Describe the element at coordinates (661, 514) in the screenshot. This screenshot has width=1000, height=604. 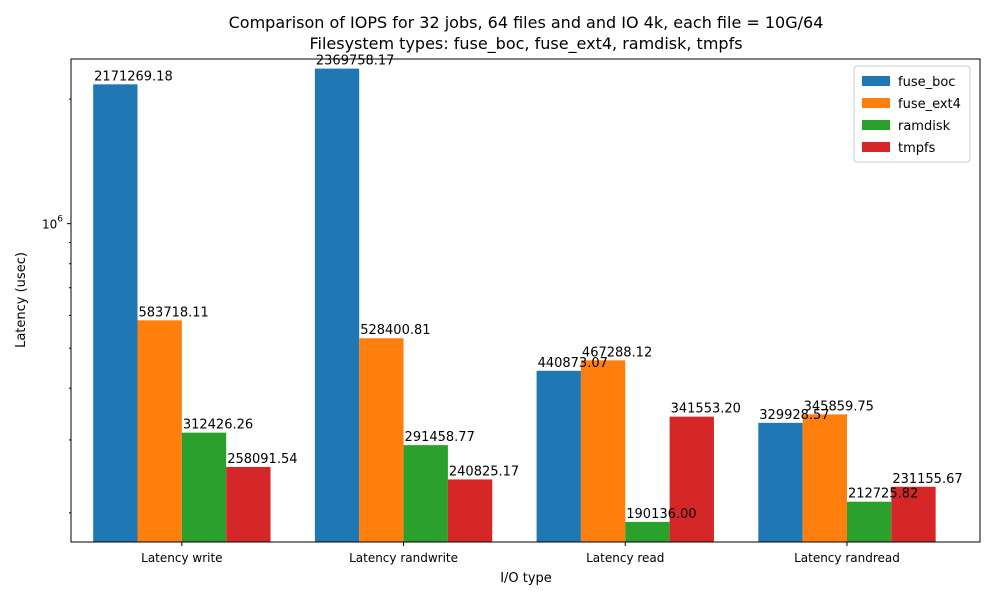
I see `data-label-ramdisk-3: 190136.00` at that location.